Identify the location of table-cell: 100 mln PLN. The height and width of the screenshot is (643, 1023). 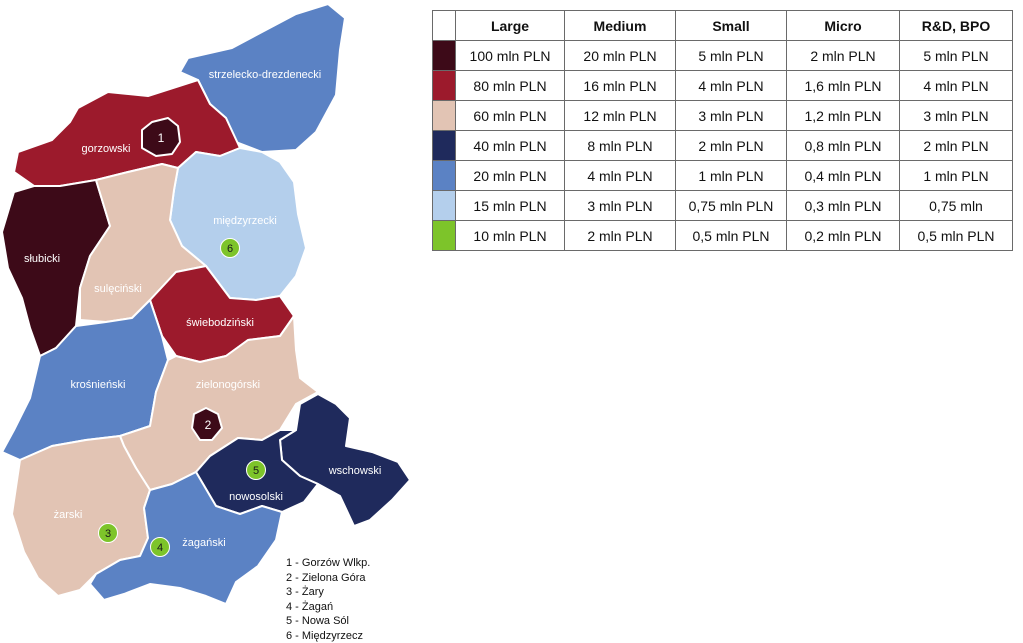
(510, 56).